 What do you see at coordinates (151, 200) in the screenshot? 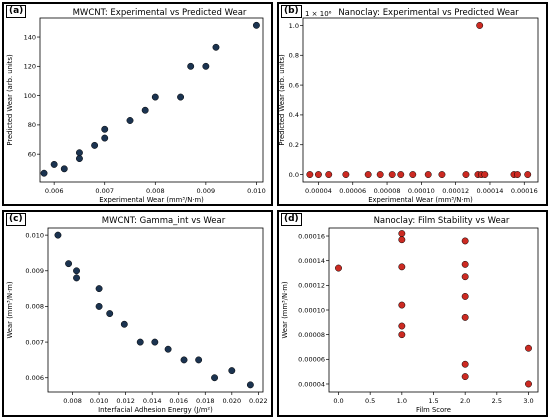
I see `x-axis-label-a: Experimental Wear (mm³/N·m)` at bounding box center [151, 200].